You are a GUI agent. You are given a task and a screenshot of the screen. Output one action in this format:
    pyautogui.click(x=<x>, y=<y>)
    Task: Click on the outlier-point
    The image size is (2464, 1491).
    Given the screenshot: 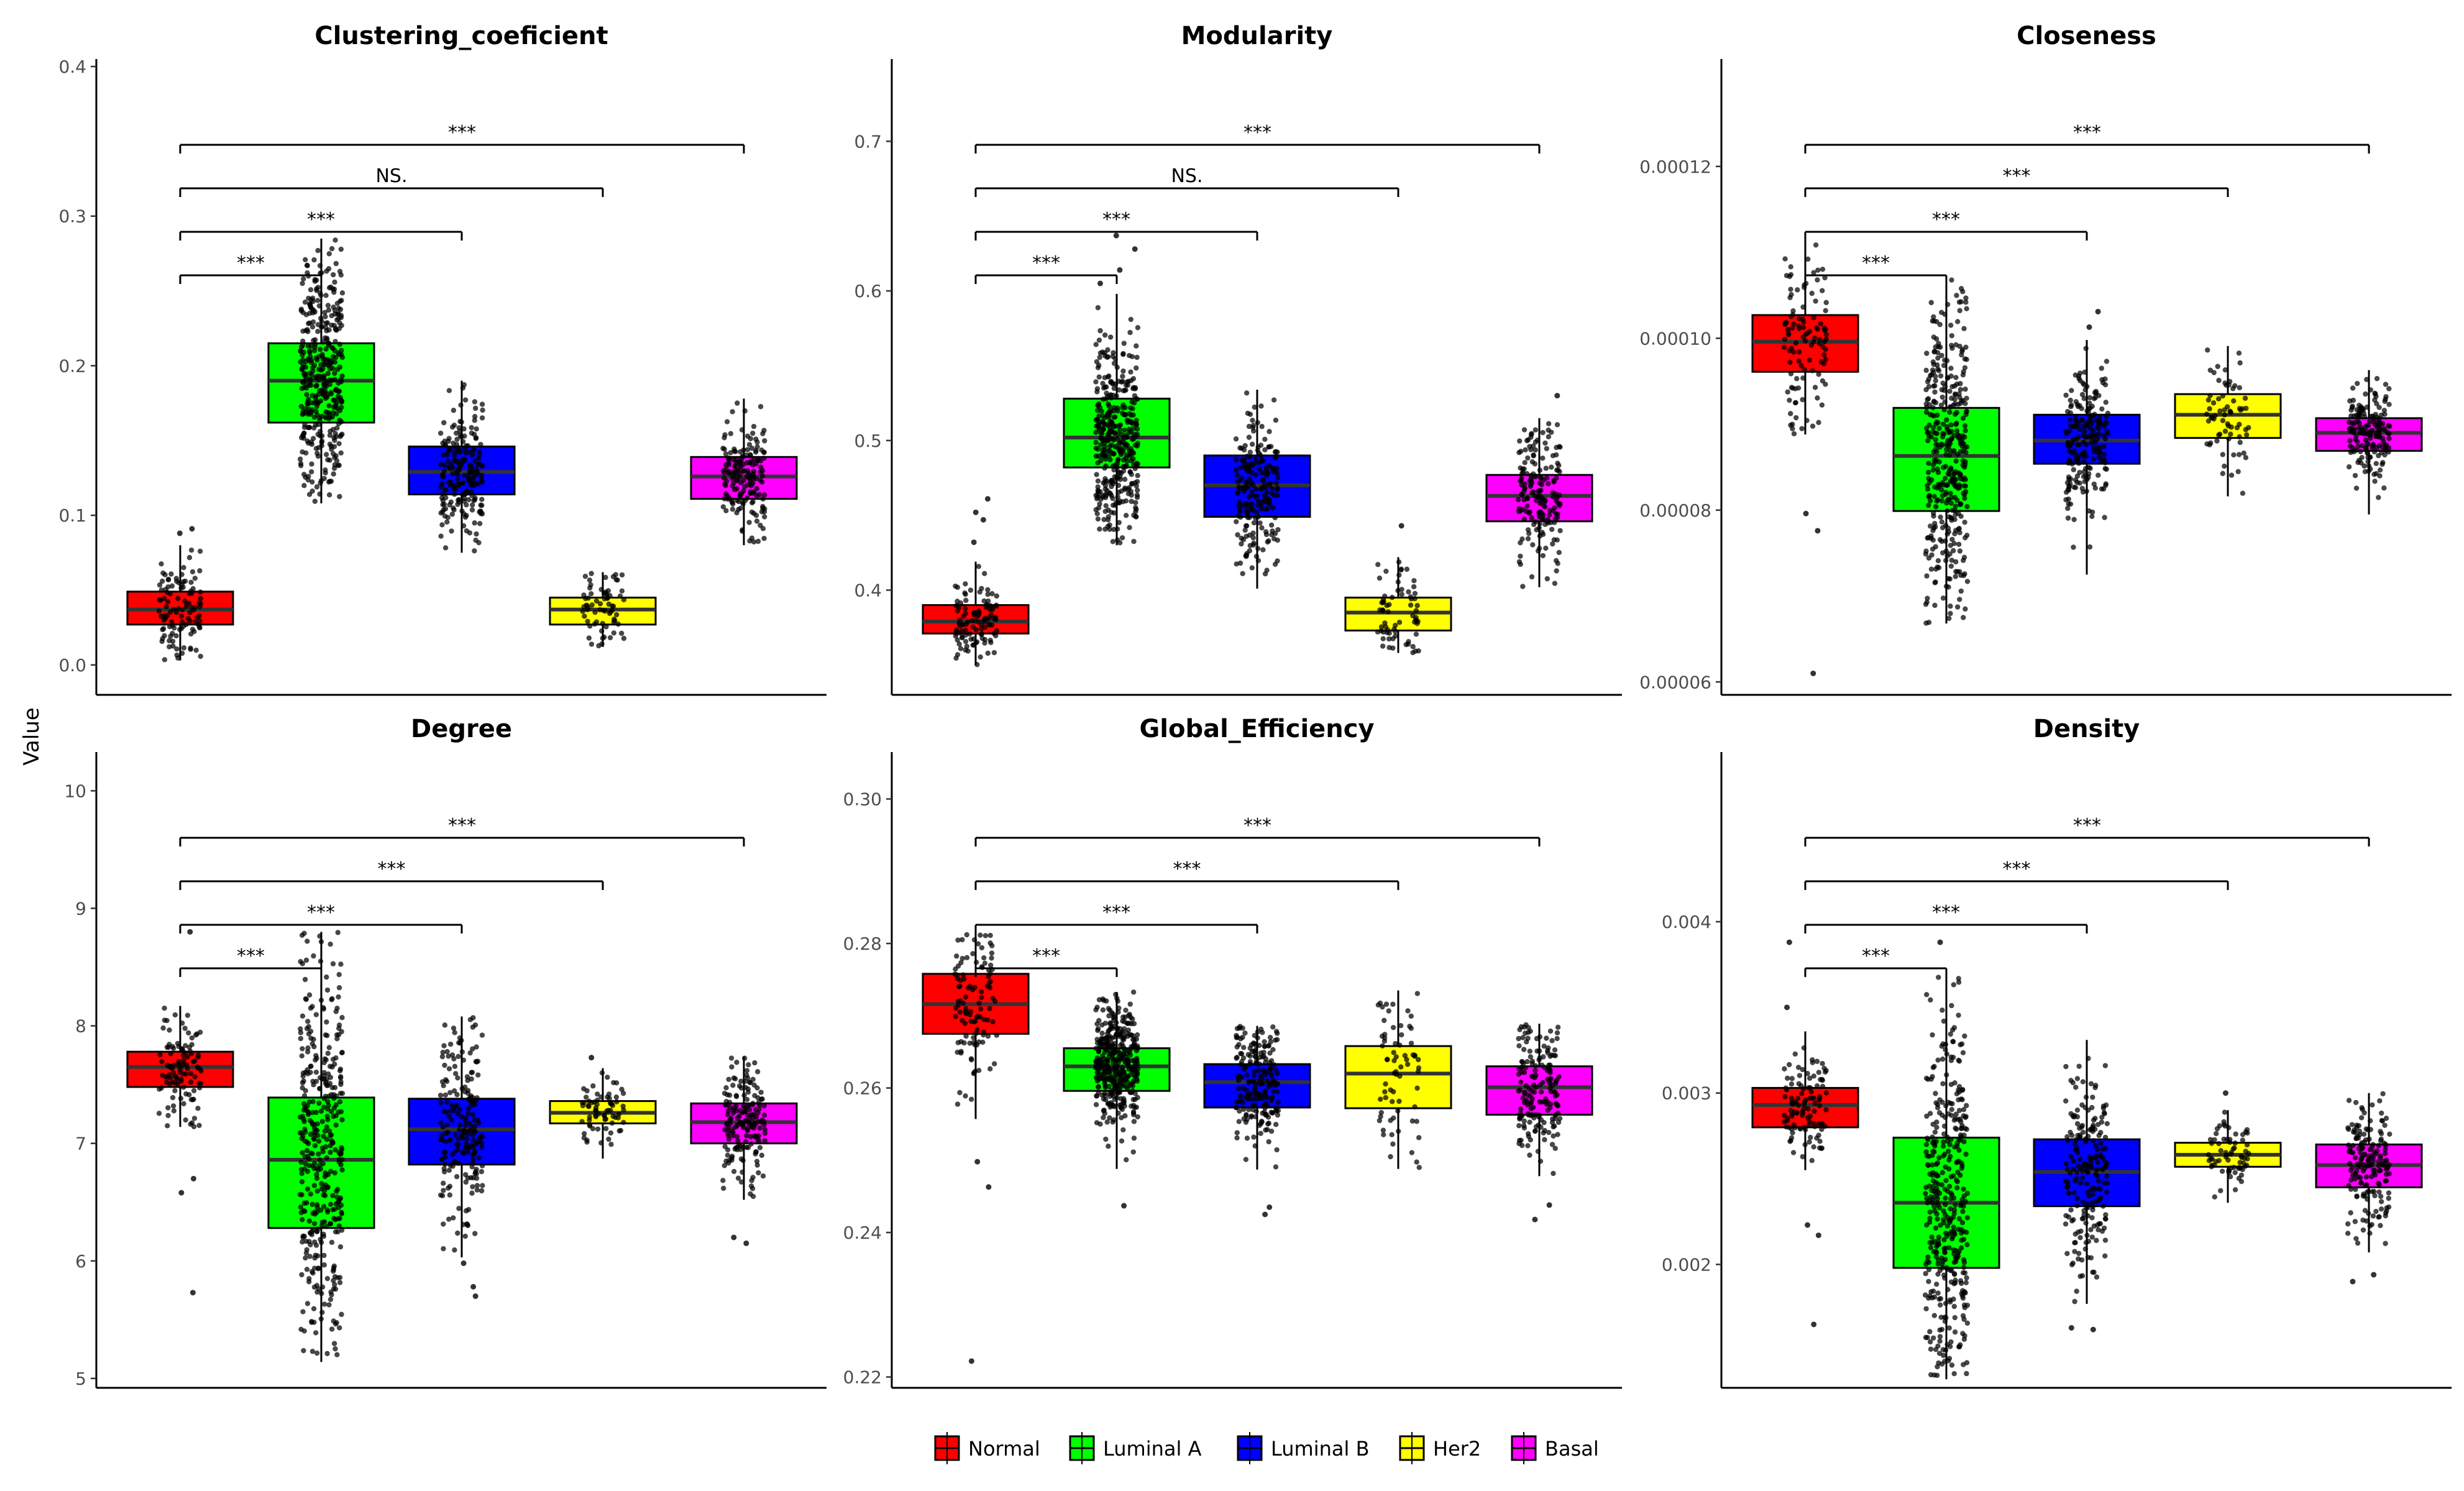 What is the action you would take?
    pyautogui.click(x=194, y=1178)
    